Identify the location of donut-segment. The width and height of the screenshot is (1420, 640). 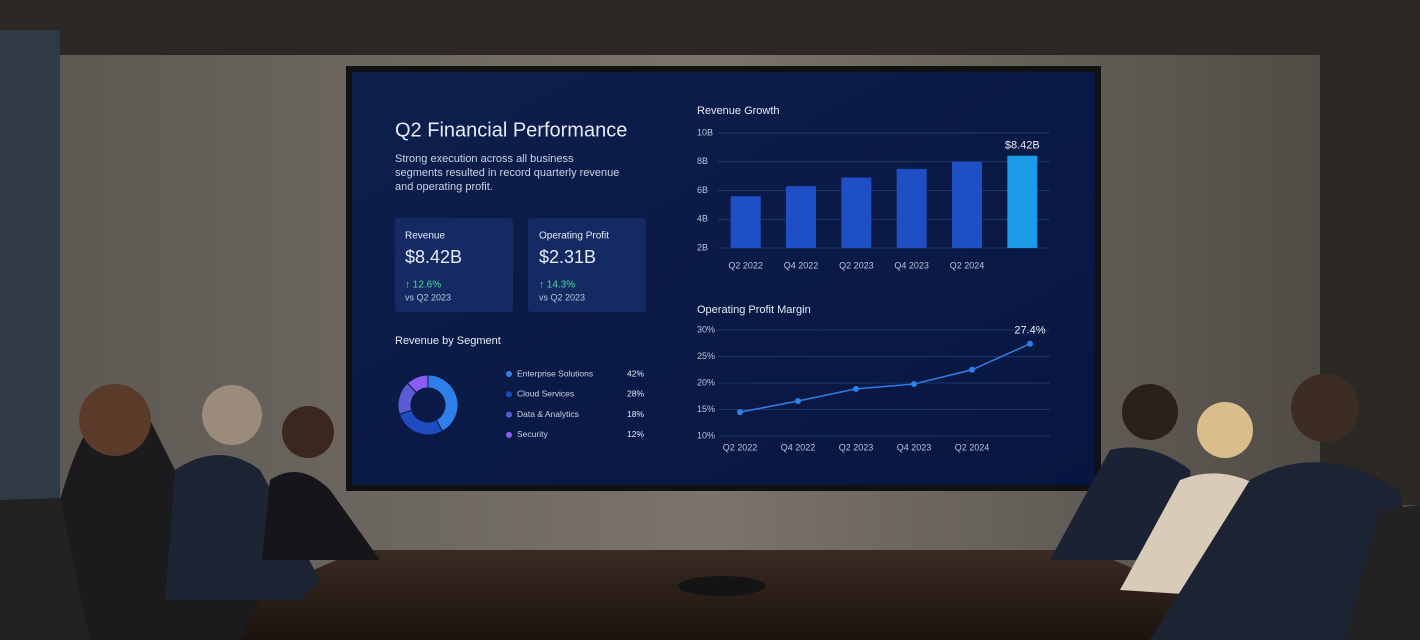
(417, 384).